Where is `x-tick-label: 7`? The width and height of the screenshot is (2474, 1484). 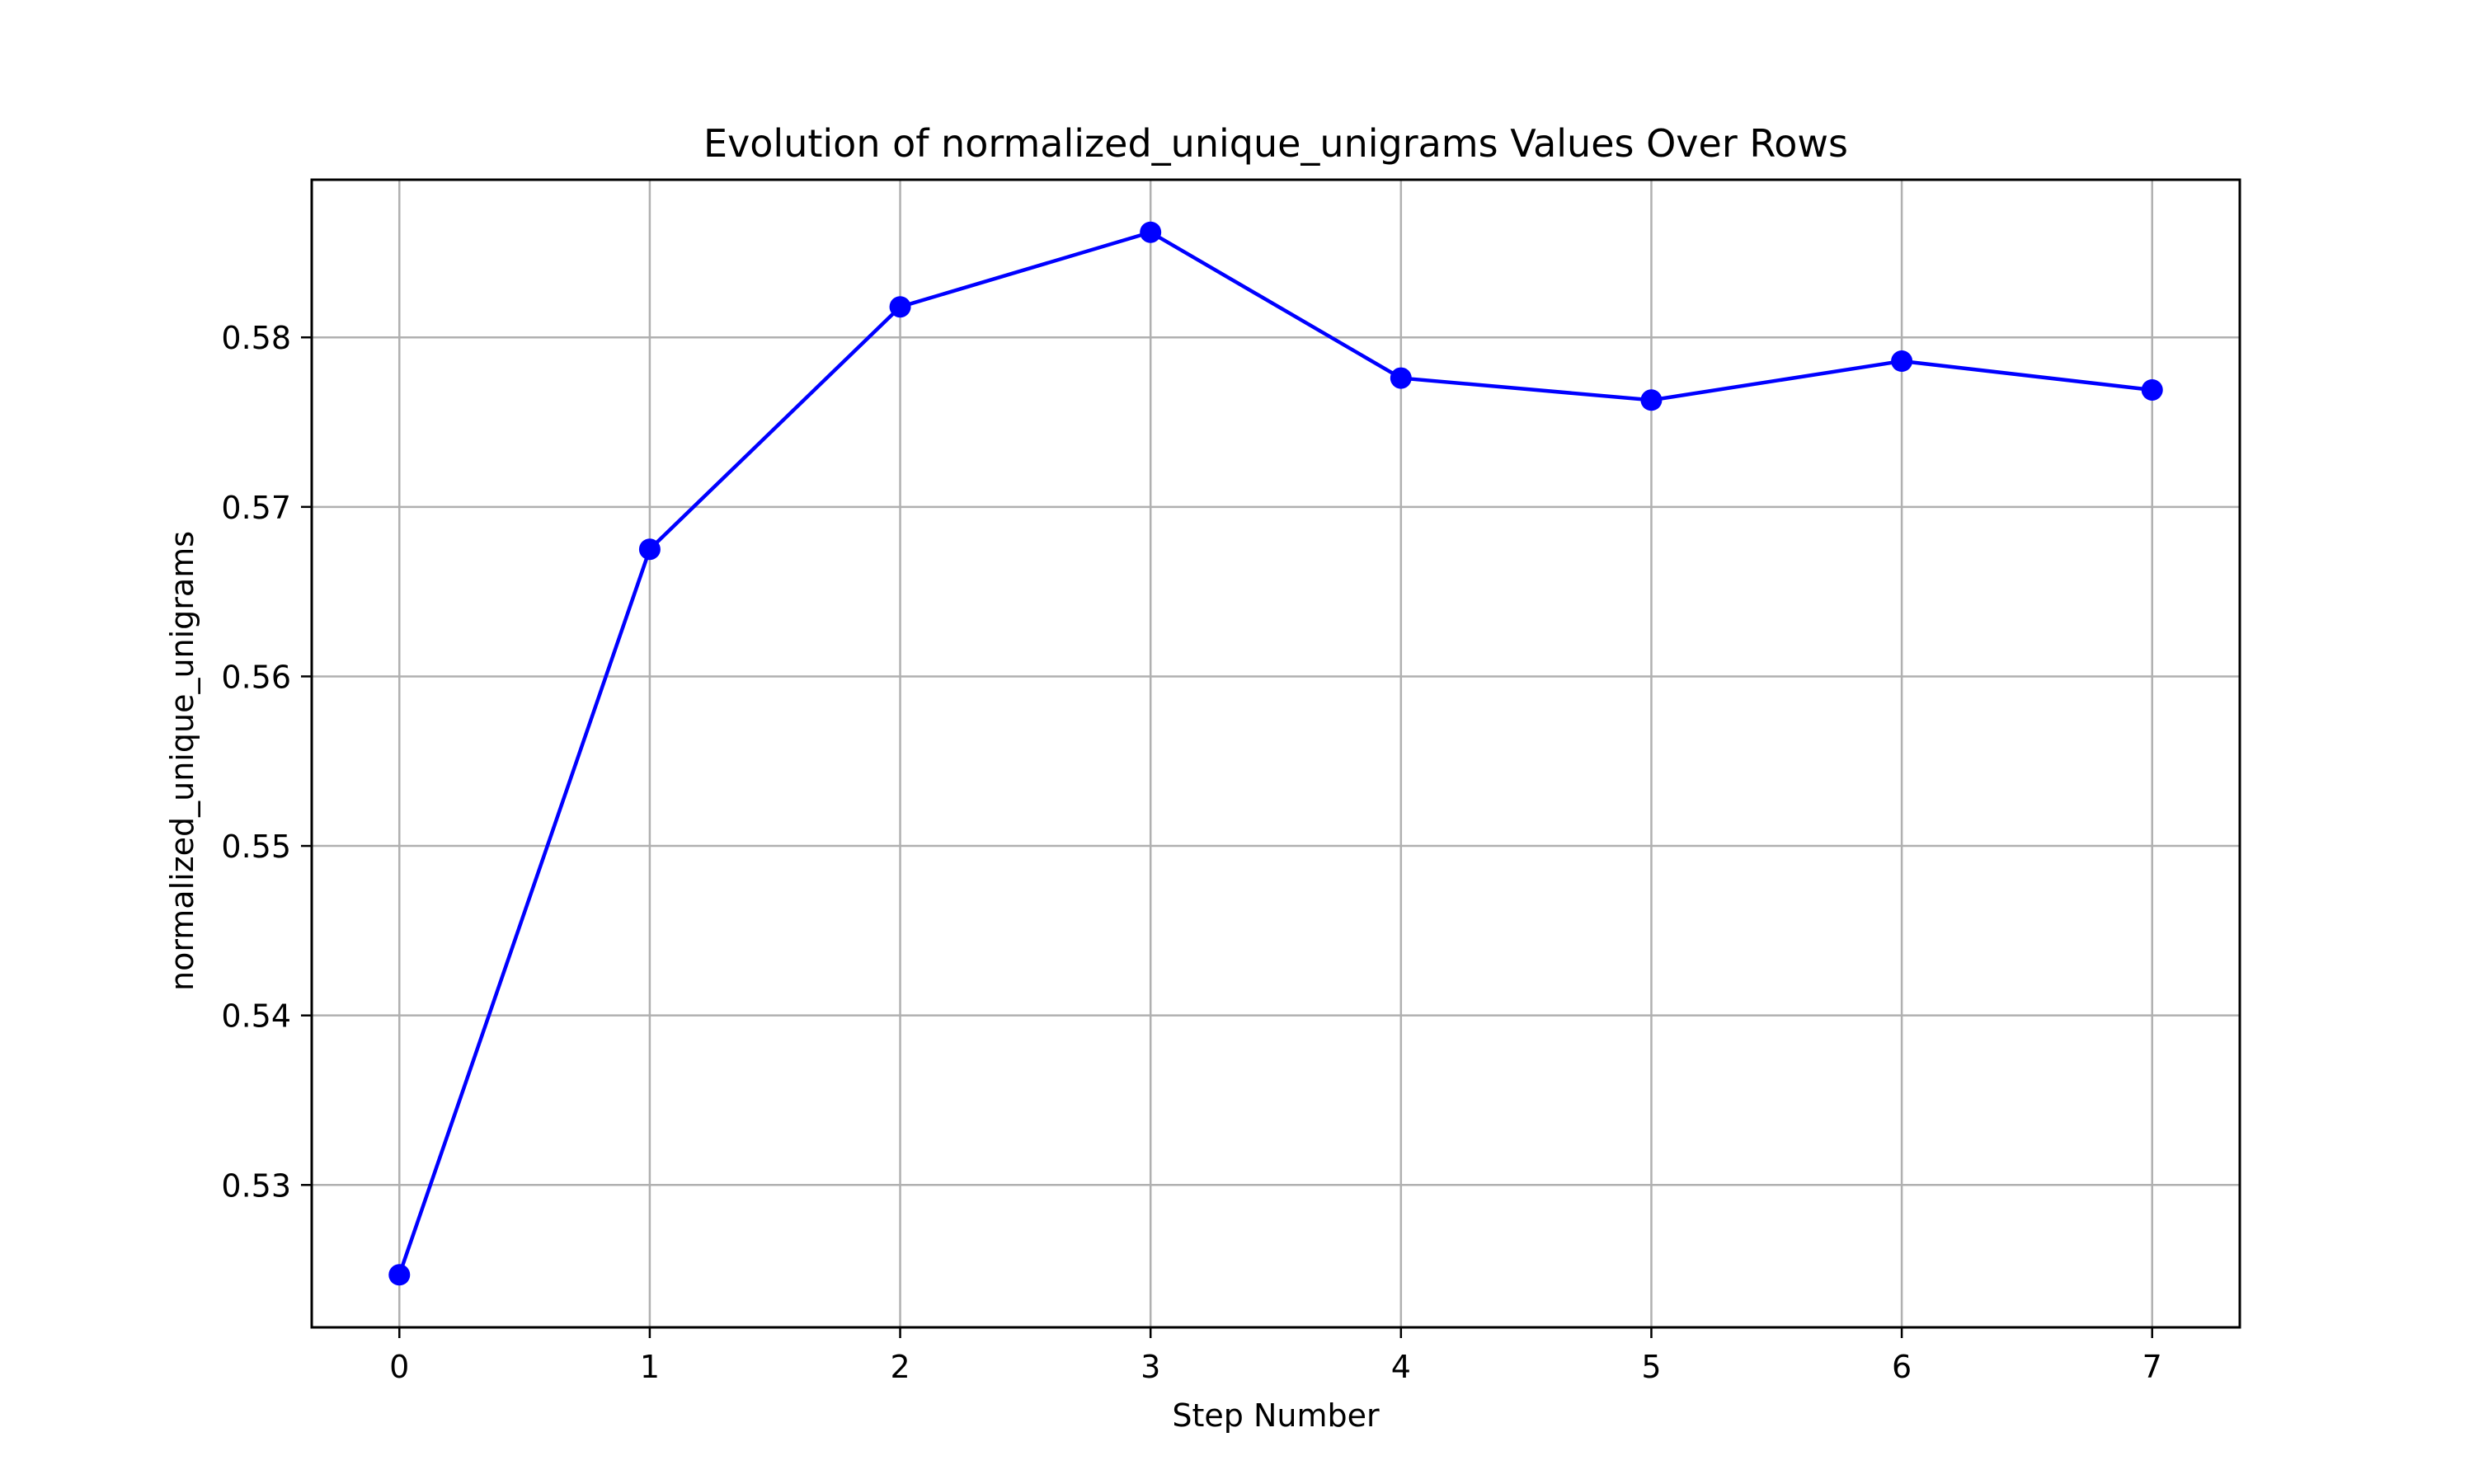 x-tick-label: 7 is located at coordinates (2152, 1367).